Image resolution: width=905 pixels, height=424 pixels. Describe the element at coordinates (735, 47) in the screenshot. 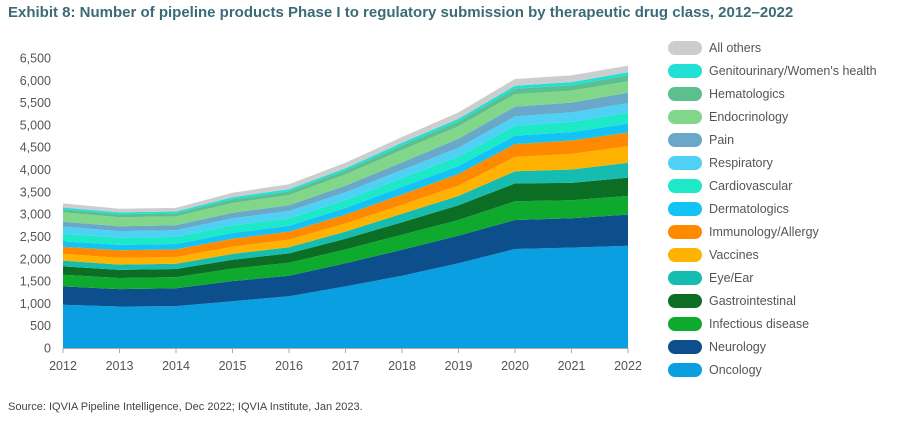

I see `legend-label: All others` at that location.